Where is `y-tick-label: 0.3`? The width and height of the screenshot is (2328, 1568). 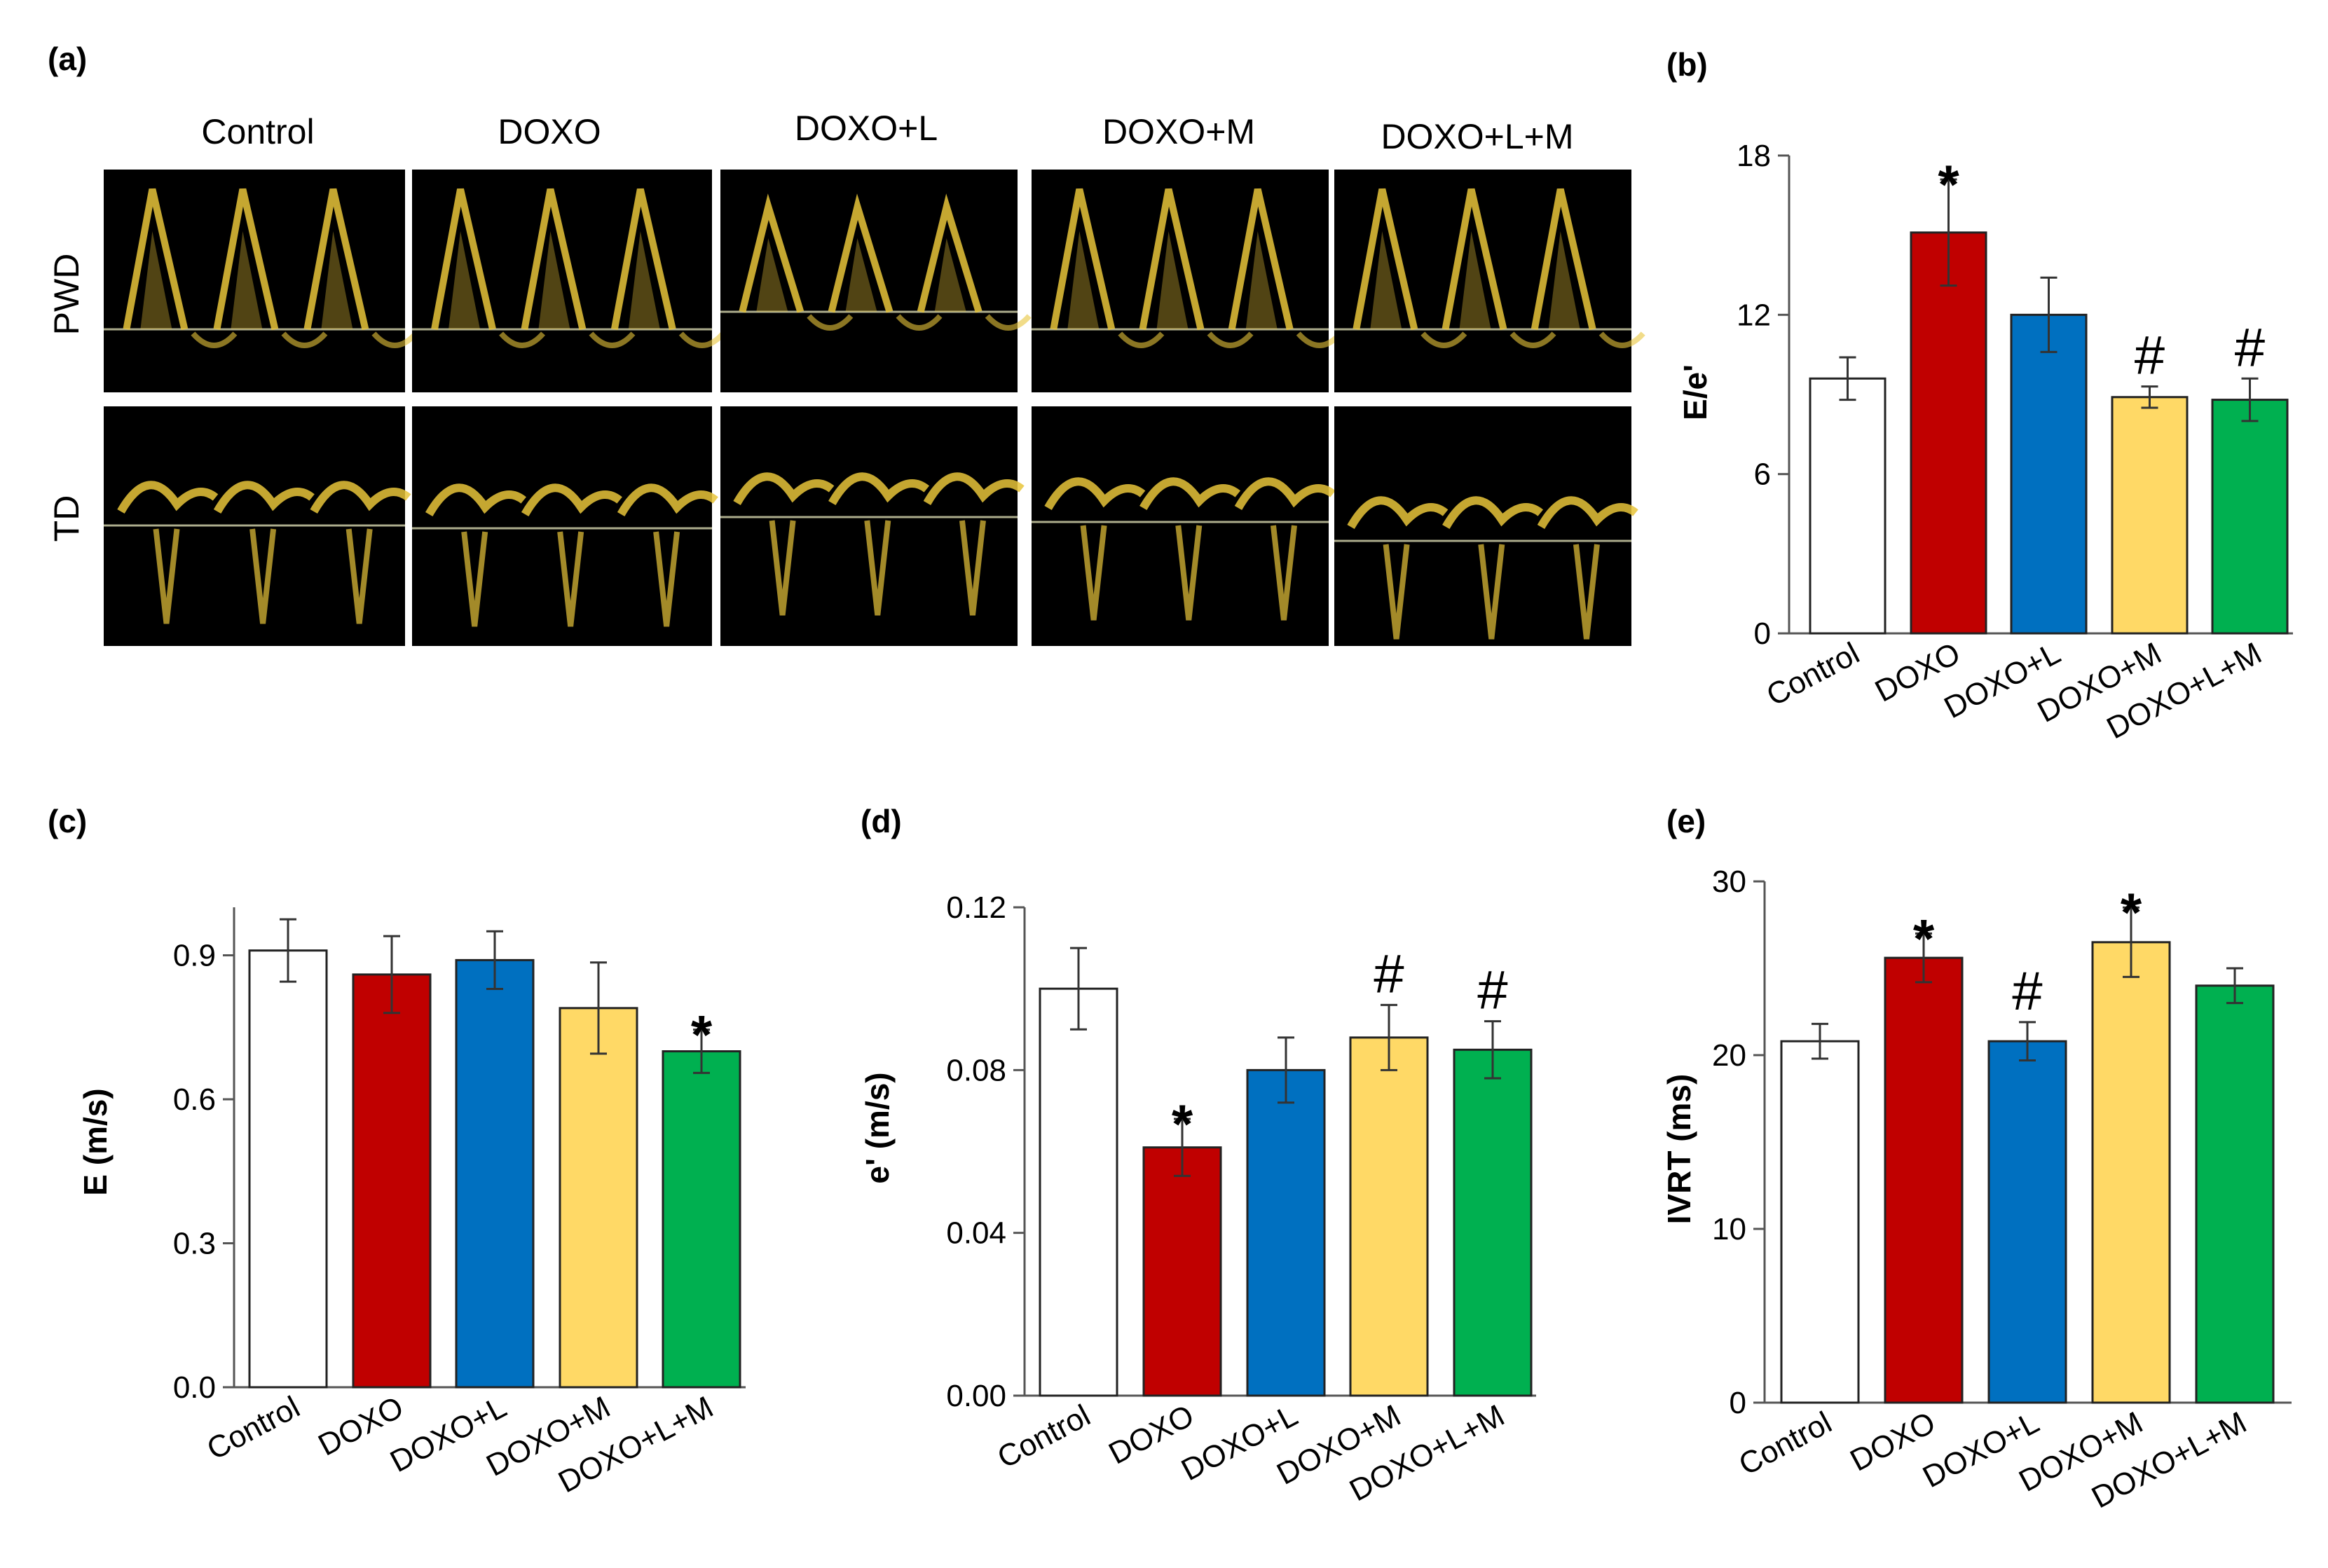
y-tick-label: 0.3 is located at coordinates (194, 1244).